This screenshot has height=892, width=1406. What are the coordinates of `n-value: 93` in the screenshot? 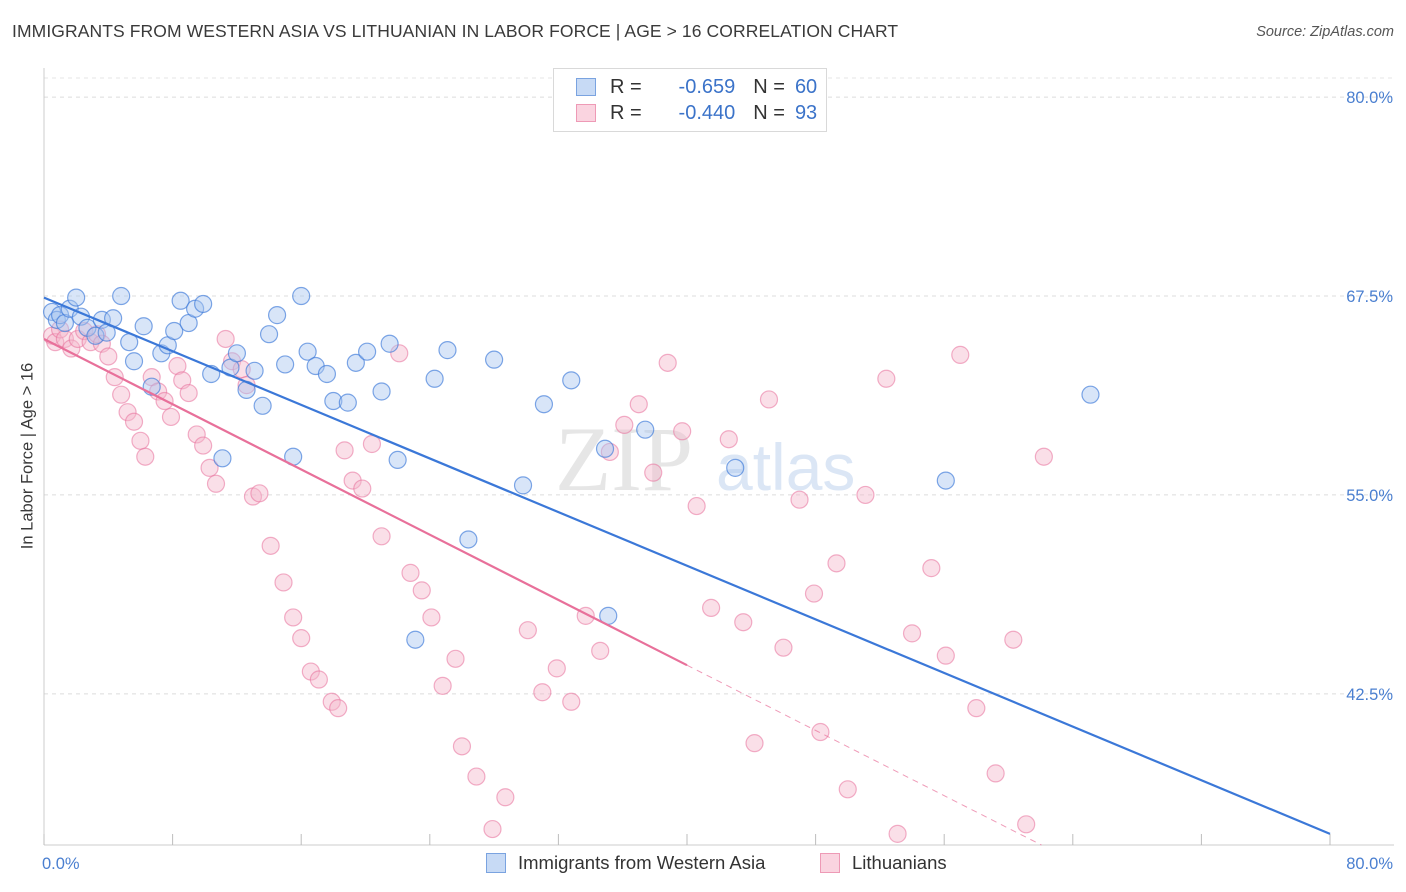 It's located at (806, 112).